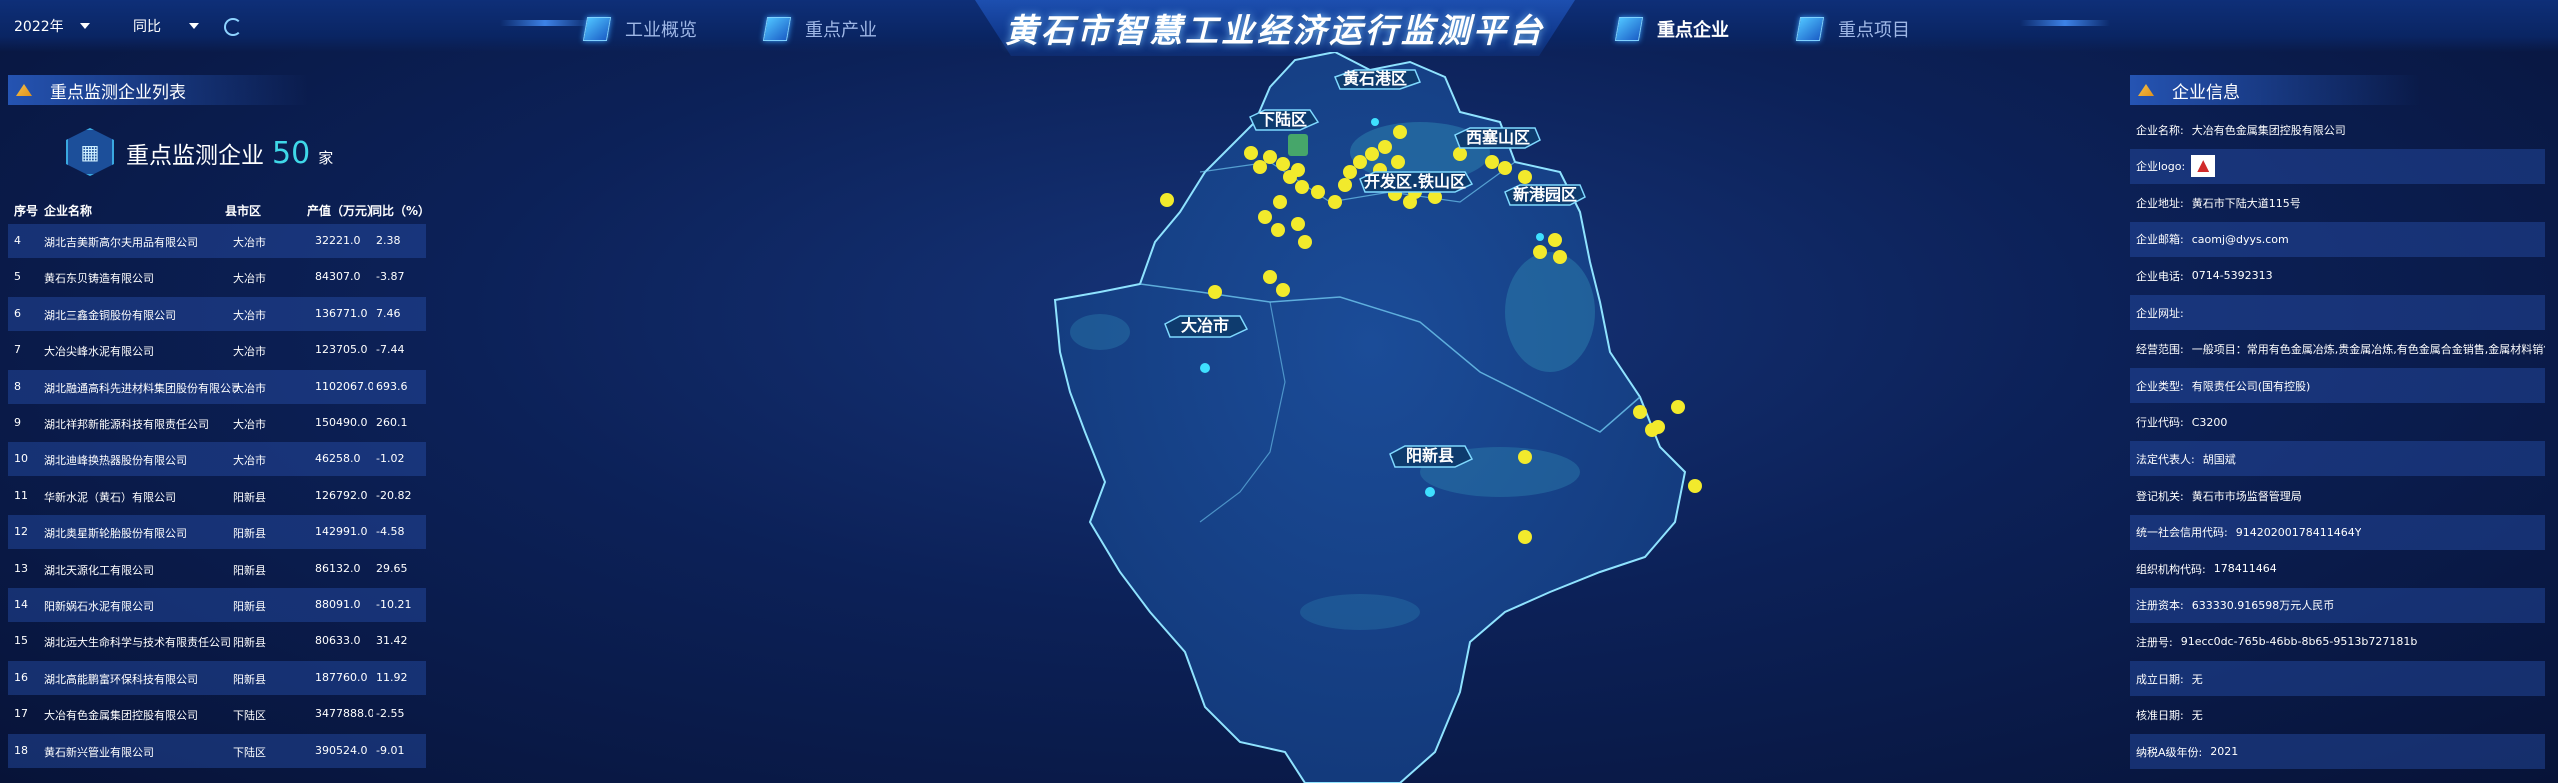  Describe the element at coordinates (249, 424) in the screenshot. I see `cell-district: 大冶市` at that location.